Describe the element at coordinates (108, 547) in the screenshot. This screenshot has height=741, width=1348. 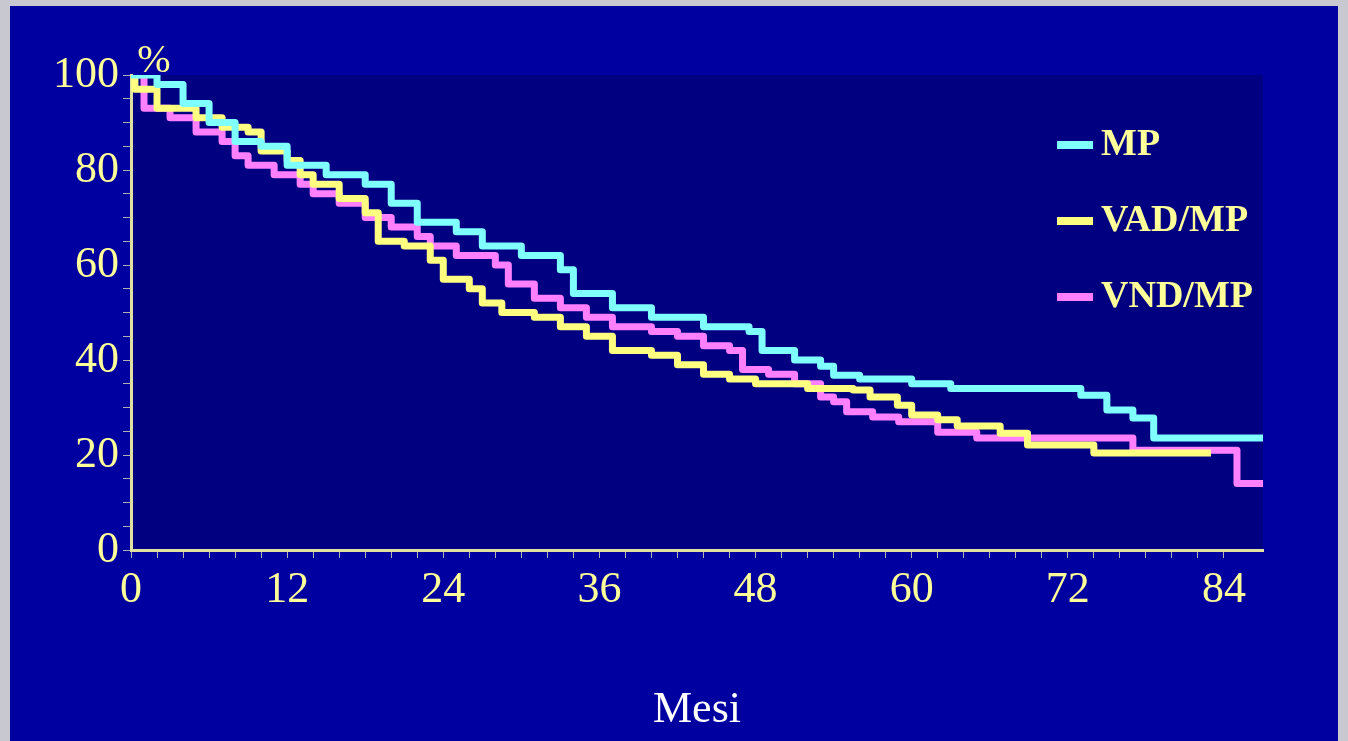
I see `y-tick-label: 0` at that location.